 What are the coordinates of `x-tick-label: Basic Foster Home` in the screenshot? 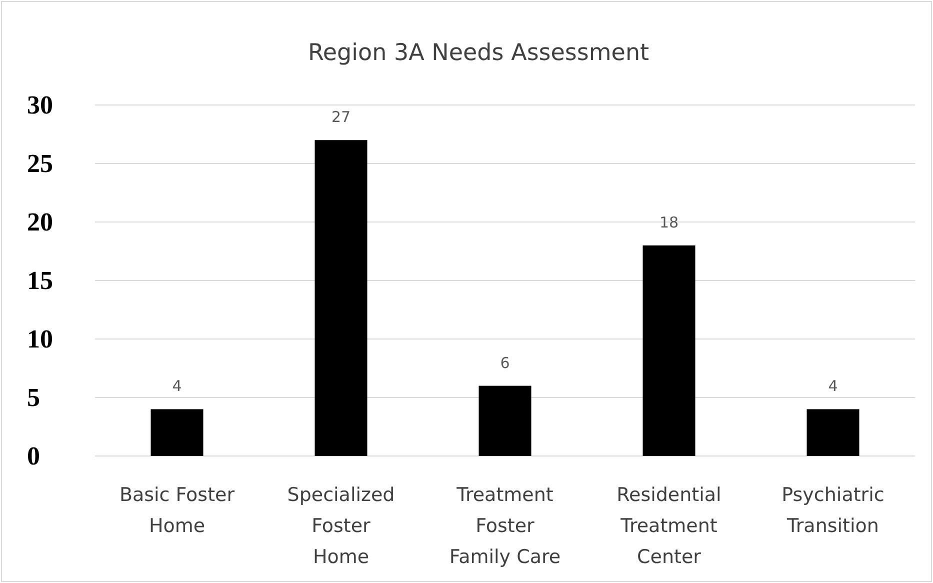 It's located at (177, 510).